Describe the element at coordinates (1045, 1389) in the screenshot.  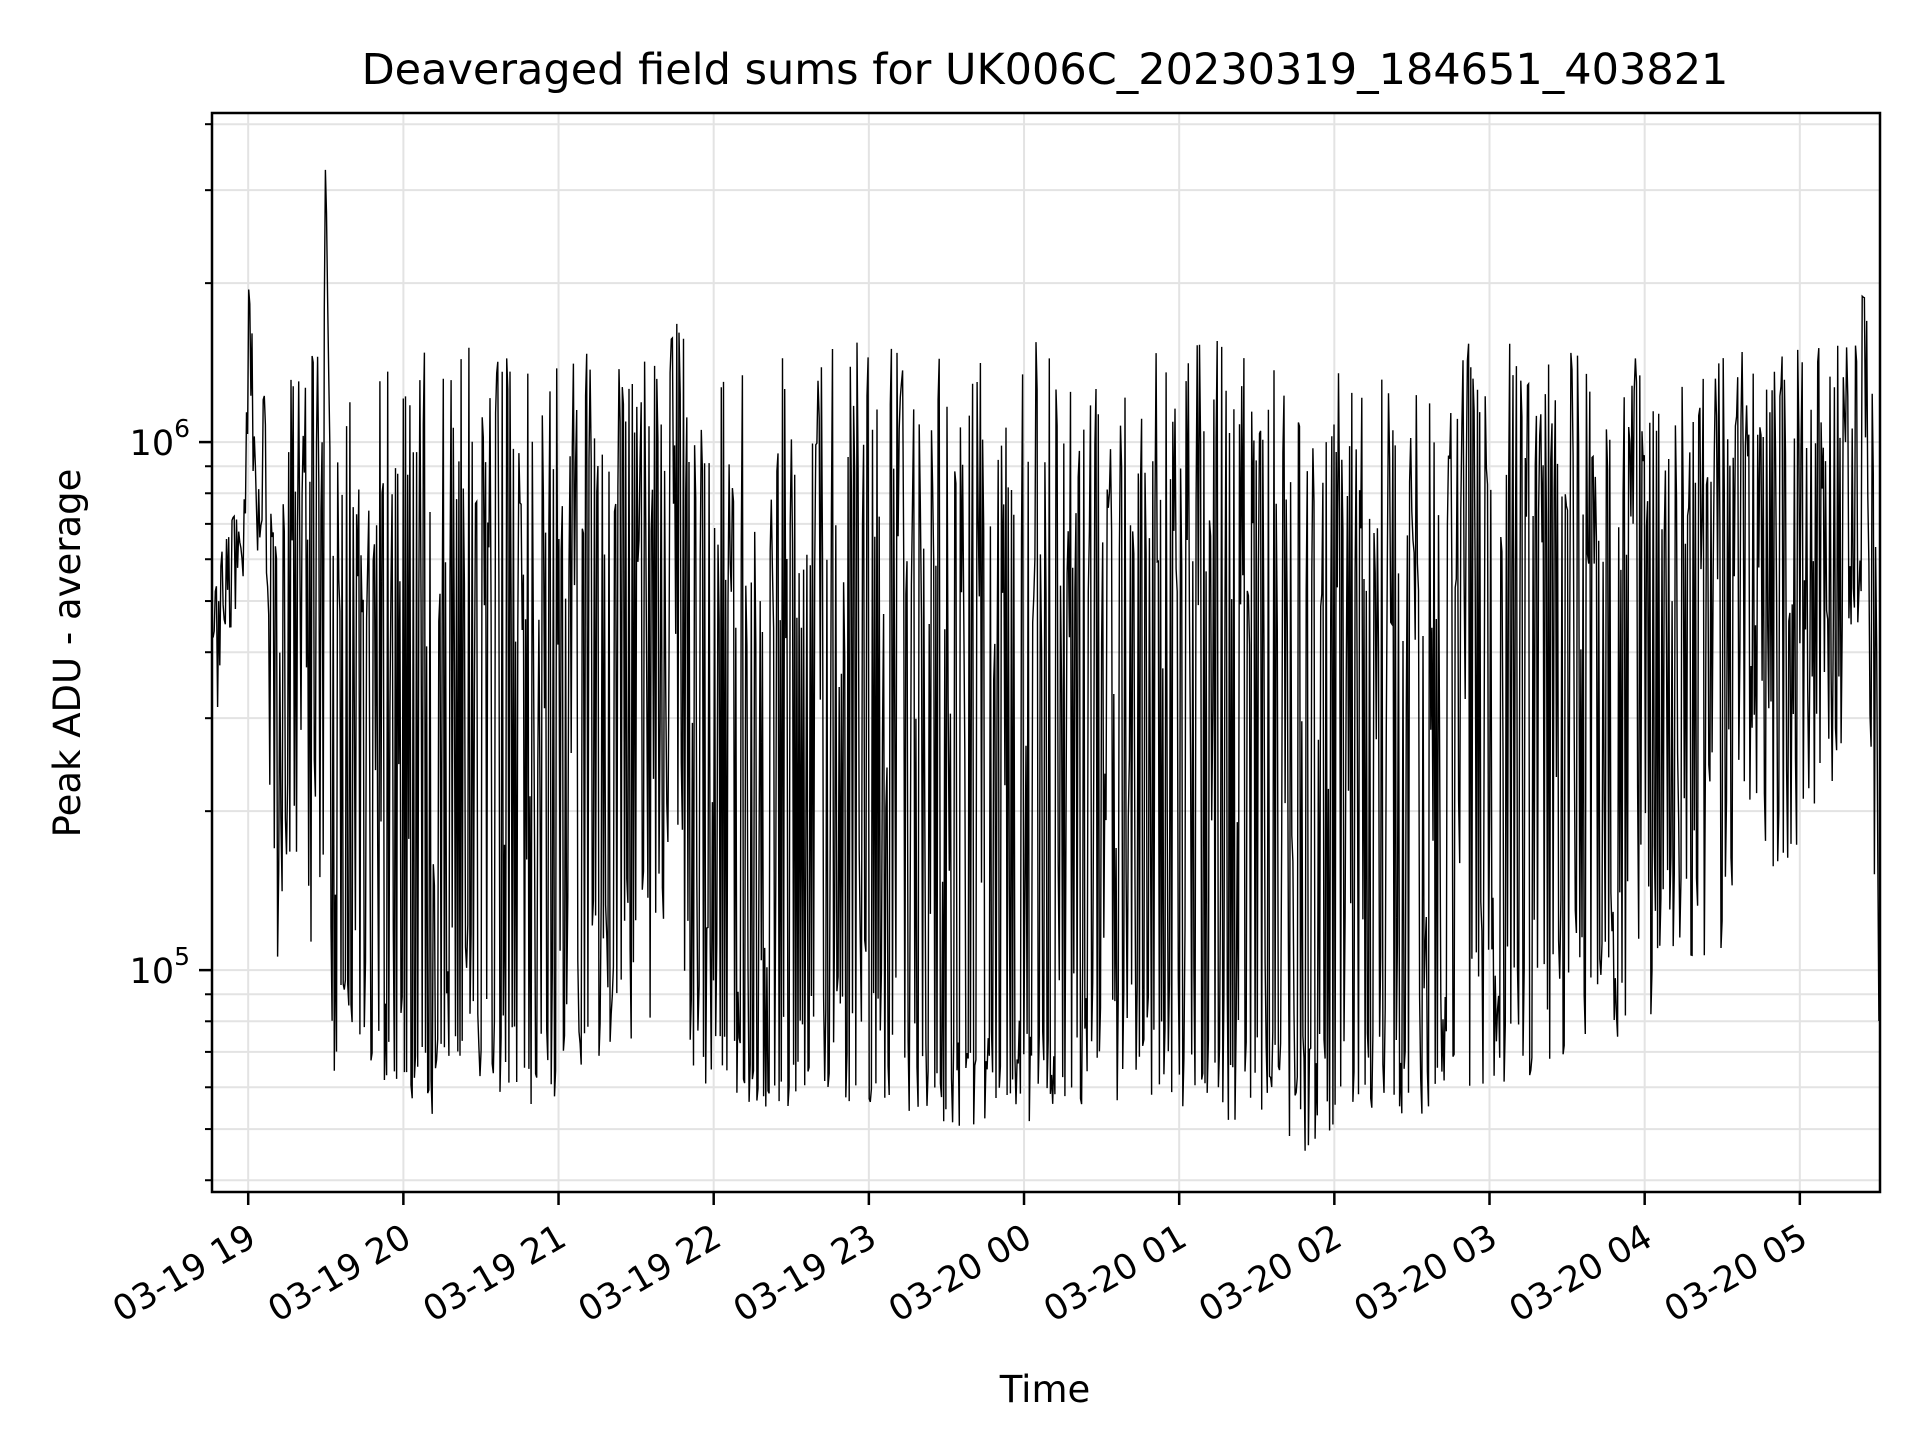
I see `x-axis-label: Time` at that location.